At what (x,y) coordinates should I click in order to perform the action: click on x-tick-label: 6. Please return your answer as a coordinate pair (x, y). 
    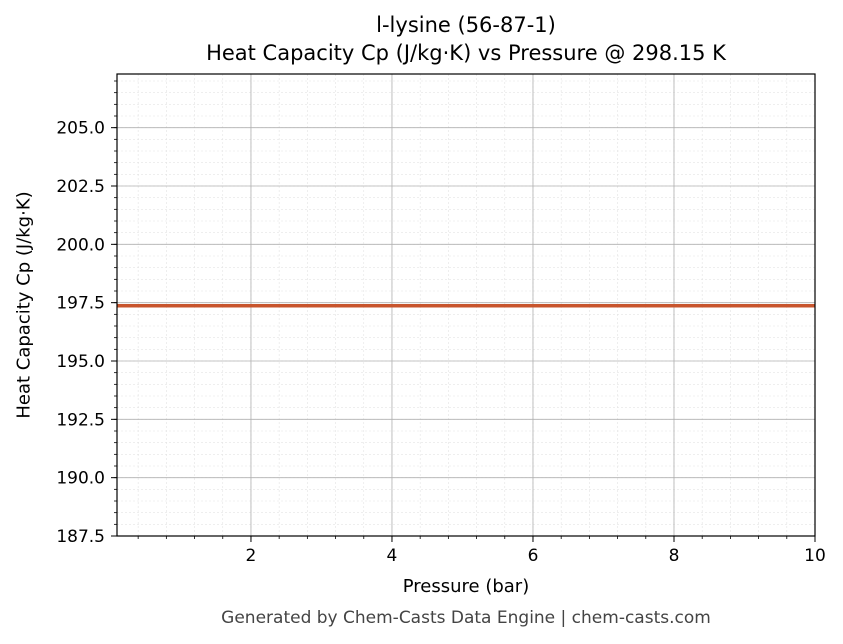
    Looking at the image, I should click on (533, 556).